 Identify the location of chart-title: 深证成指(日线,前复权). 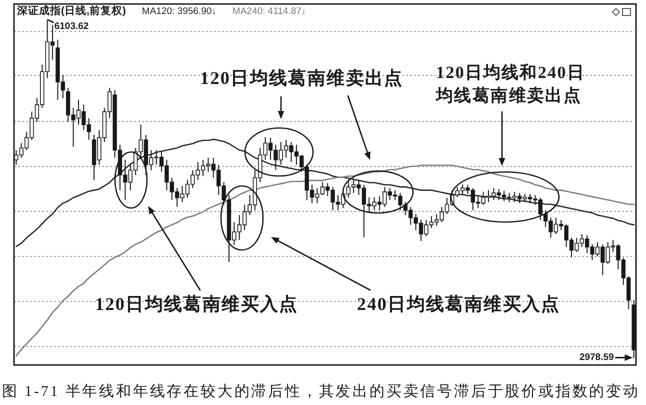
(71, 11).